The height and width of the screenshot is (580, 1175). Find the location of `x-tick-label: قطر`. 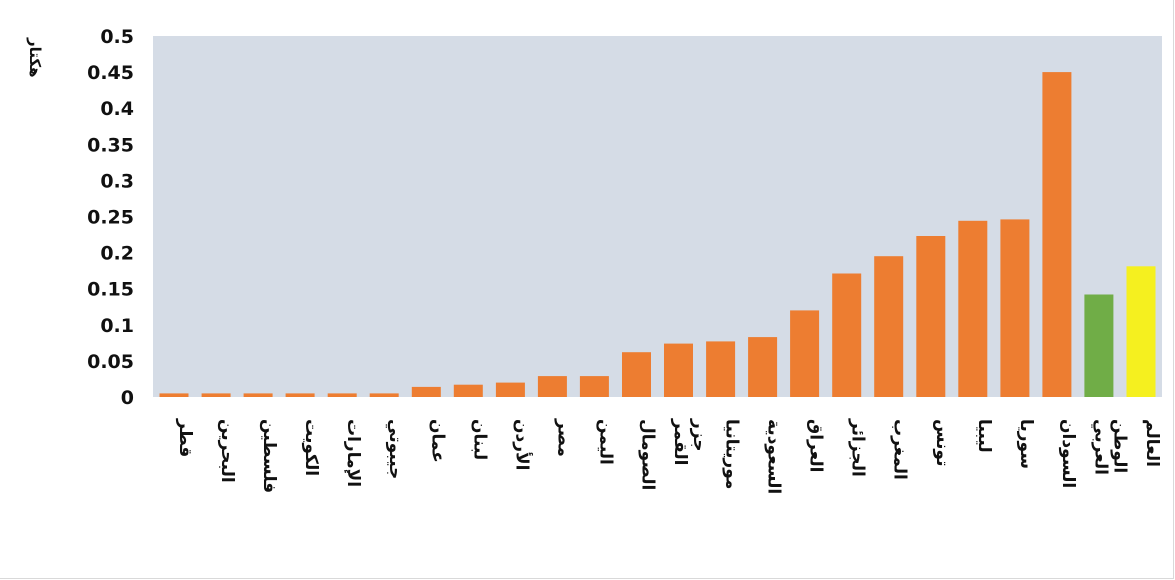

x-tick-label: قطر is located at coordinates (185, 437).